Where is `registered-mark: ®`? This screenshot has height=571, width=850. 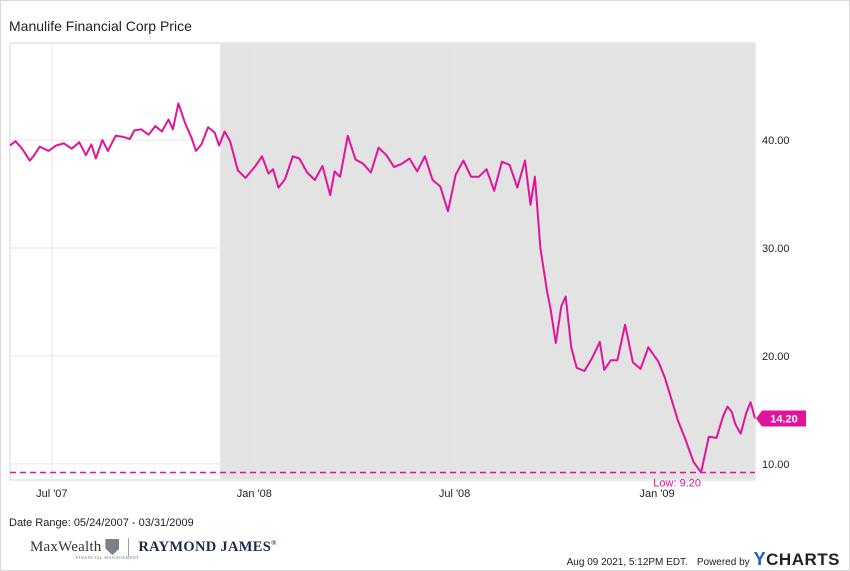
registered-mark: ® is located at coordinates (274, 542).